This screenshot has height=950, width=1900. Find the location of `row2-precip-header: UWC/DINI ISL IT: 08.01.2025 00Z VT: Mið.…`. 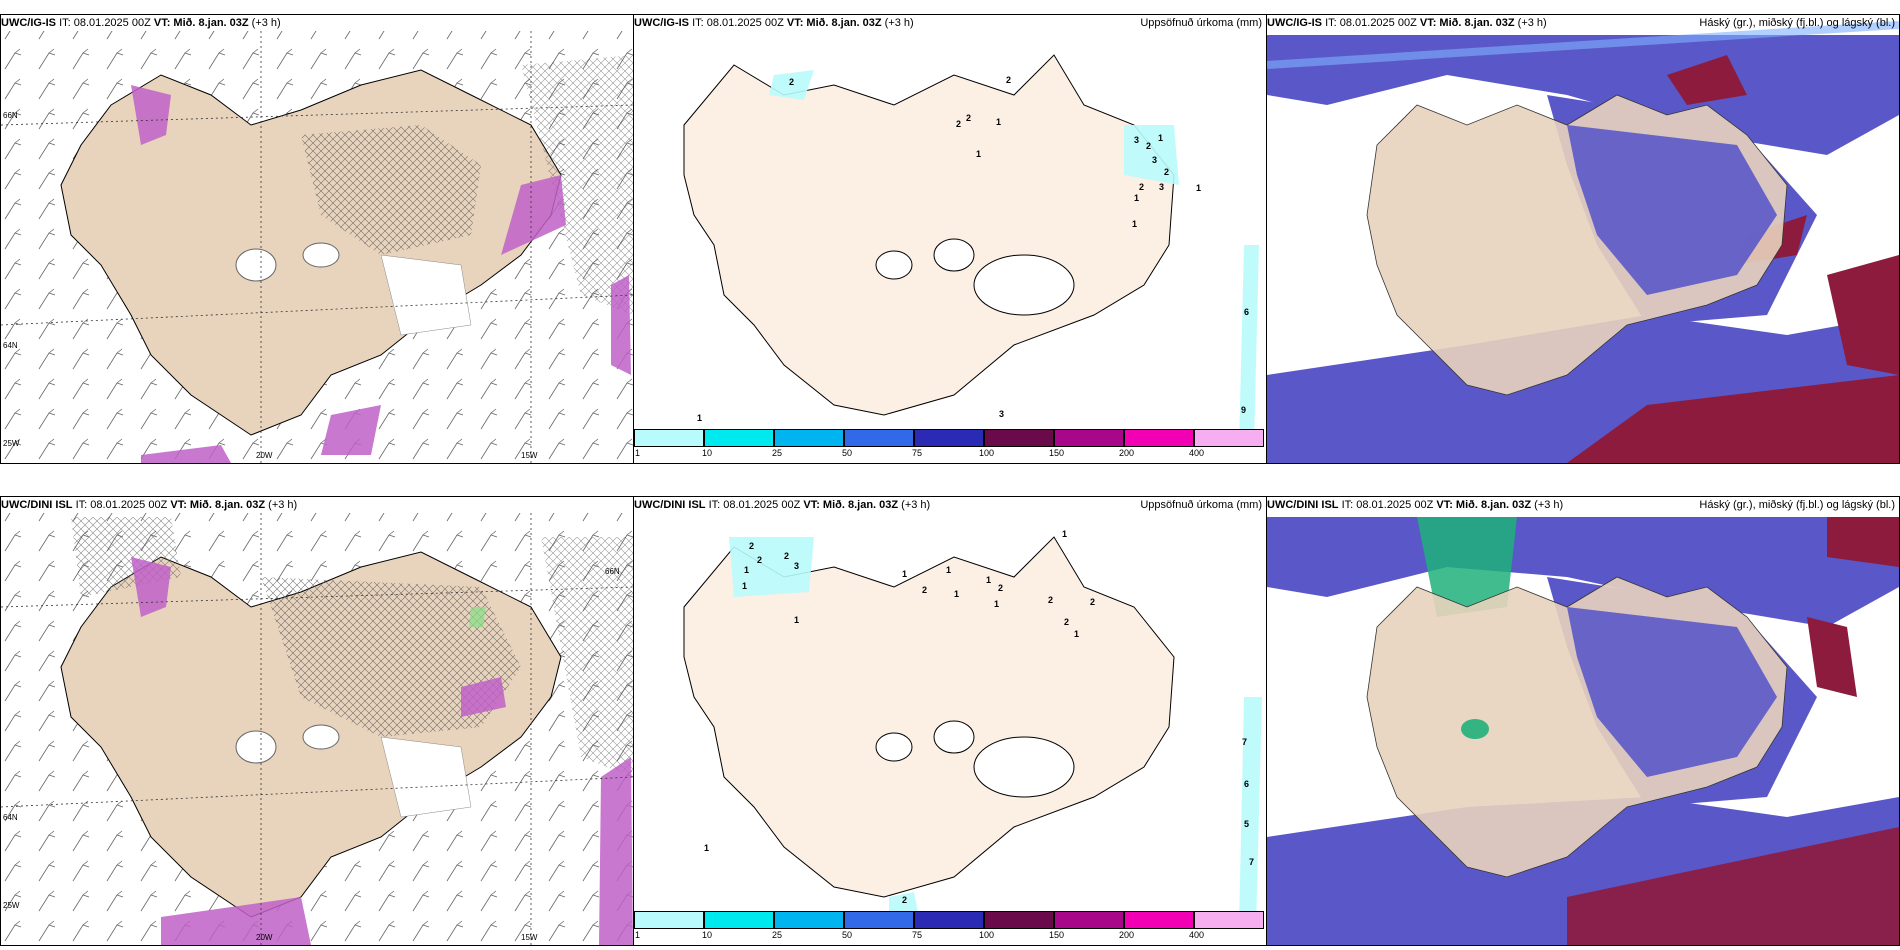

row2-precip-header: UWC/DINI ISL IT: 08.01.2025 00Z VT: Mið.… is located at coordinates (782, 505).